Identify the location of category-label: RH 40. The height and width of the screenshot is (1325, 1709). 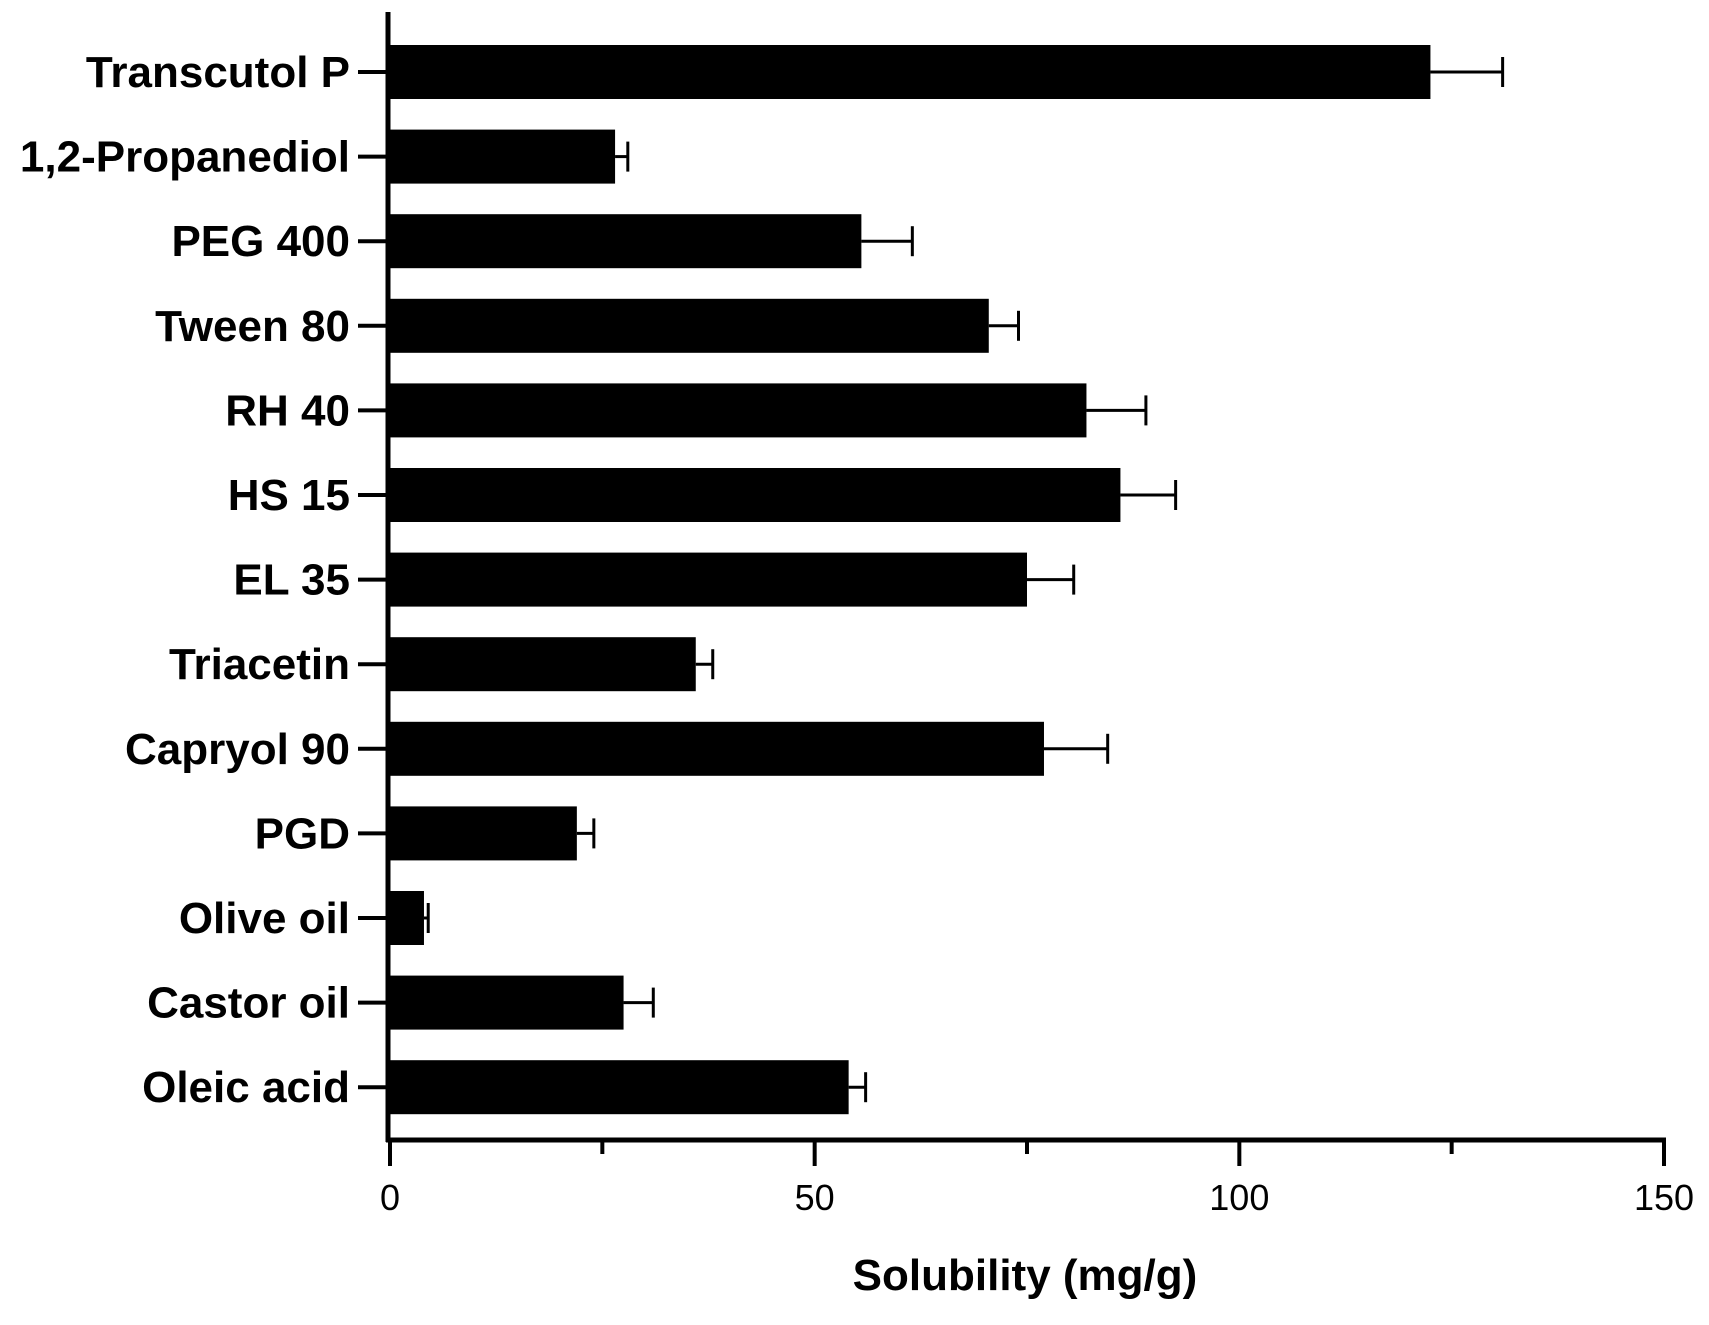
(287, 410).